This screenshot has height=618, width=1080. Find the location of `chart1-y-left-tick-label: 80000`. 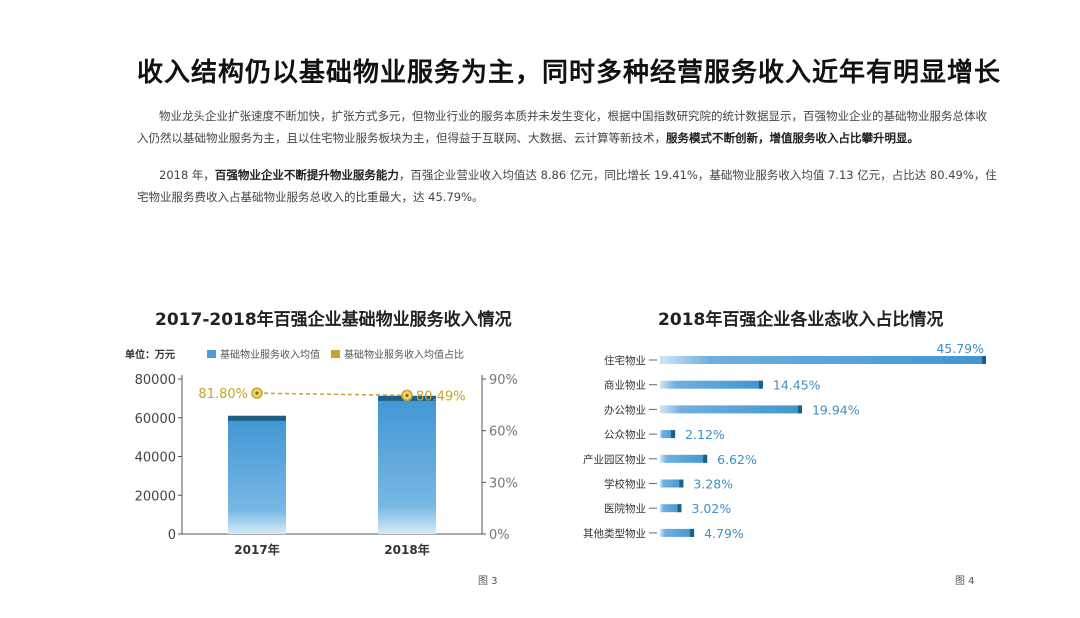

chart1-y-left-tick-label: 80000 is located at coordinates (155, 380).